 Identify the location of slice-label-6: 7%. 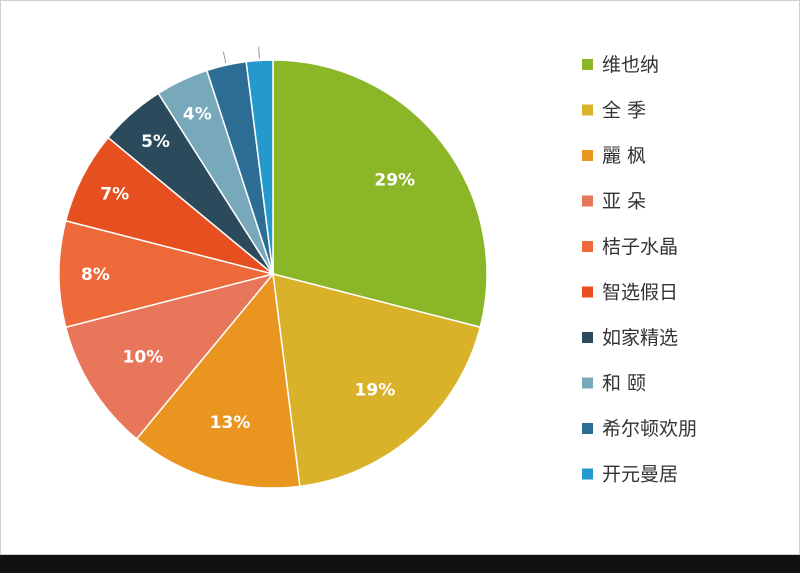
(114, 194).